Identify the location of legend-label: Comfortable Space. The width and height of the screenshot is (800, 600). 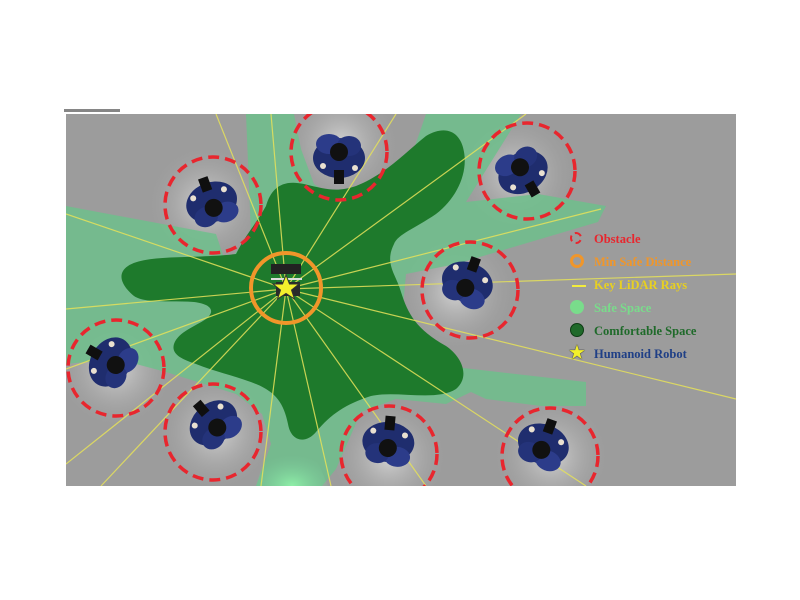
(645, 331).